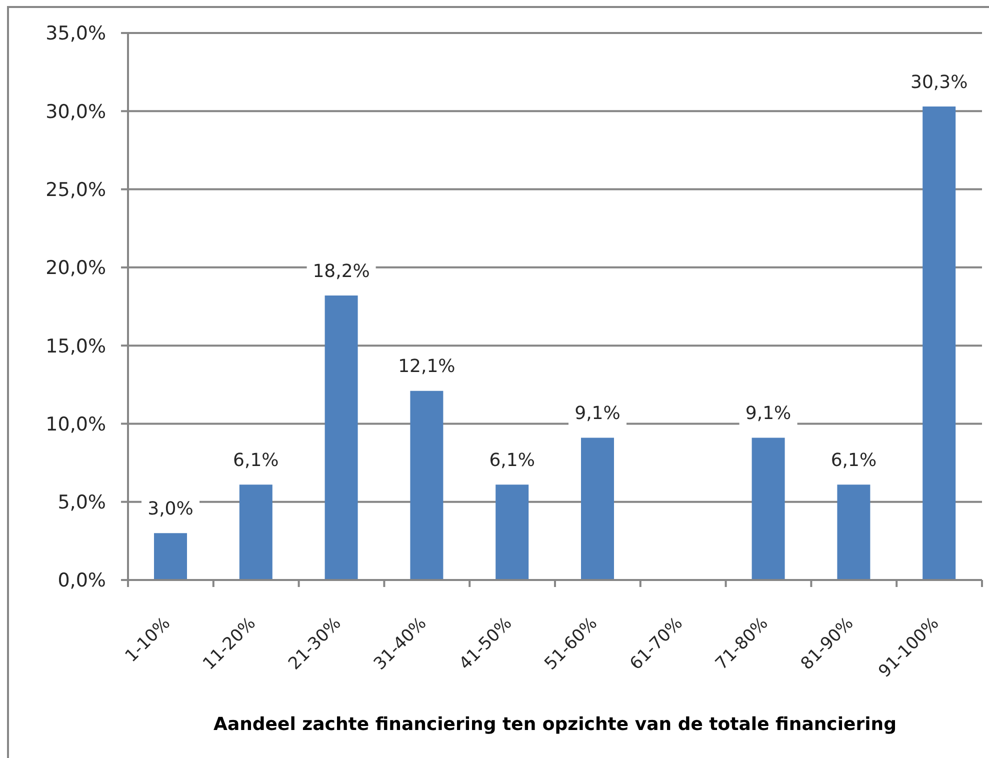  What do you see at coordinates (76, 268) in the screenshot?
I see `y-tick-label: 20,0%` at bounding box center [76, 268].